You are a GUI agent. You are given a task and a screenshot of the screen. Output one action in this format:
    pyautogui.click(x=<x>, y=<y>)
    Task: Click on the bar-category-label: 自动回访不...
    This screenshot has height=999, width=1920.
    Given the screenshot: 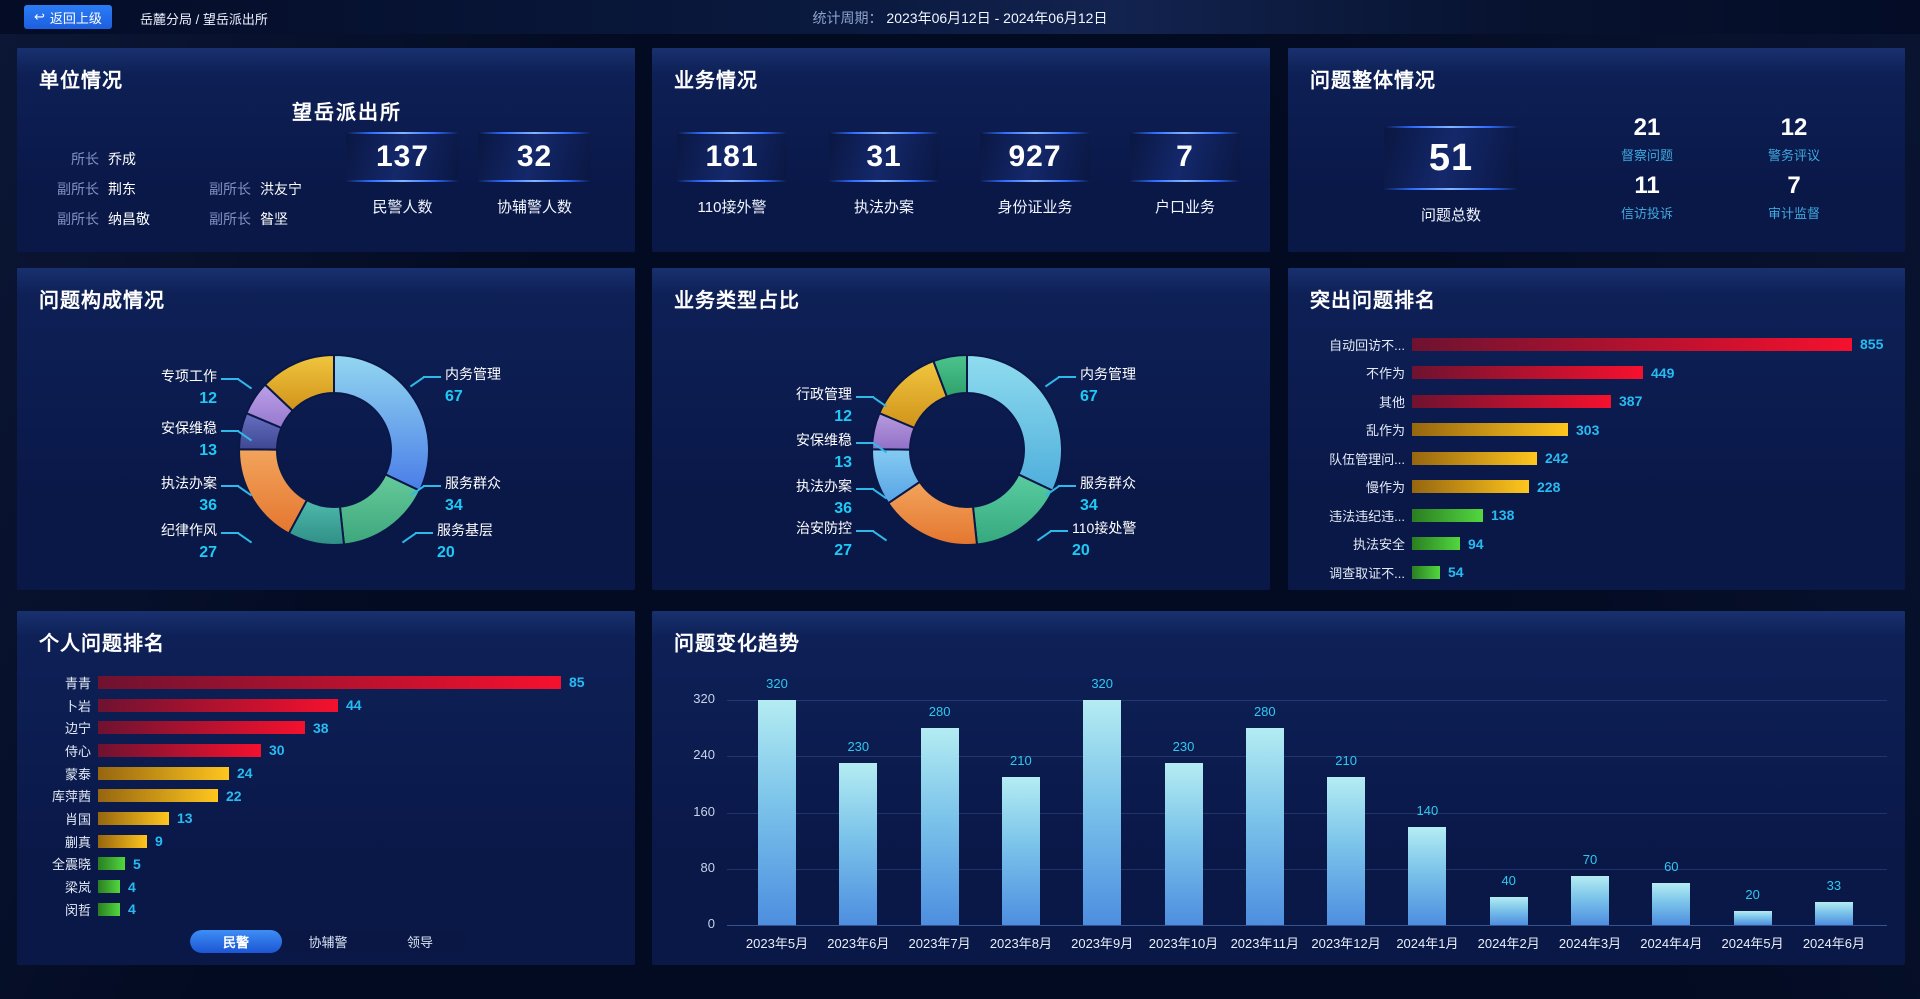 What is the action you would take?
    pyautogui.click(x=1367, y=345)
    